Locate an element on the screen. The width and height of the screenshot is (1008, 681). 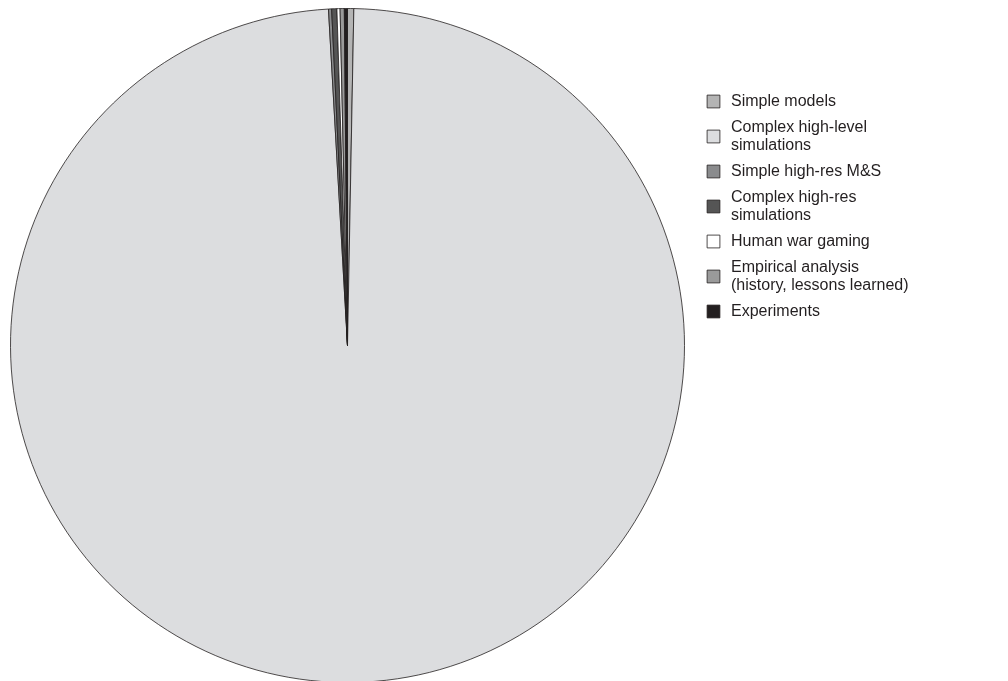
legend-label: Complex high-level simulations is located at coordinates (799, 136).